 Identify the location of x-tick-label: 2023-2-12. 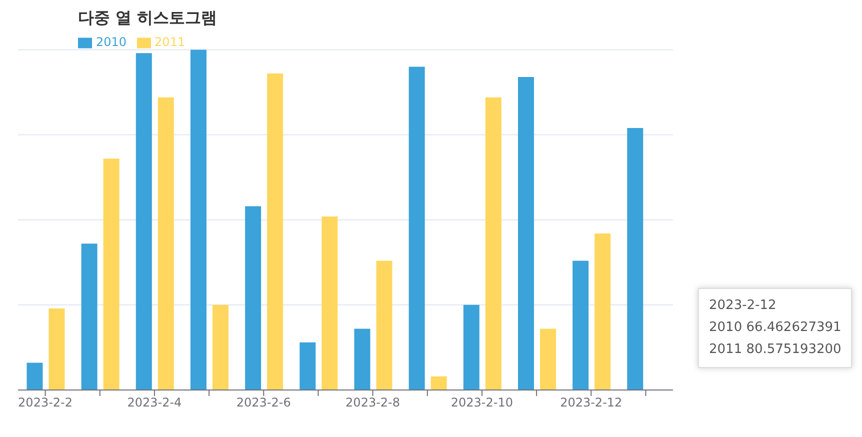
(591, 403).